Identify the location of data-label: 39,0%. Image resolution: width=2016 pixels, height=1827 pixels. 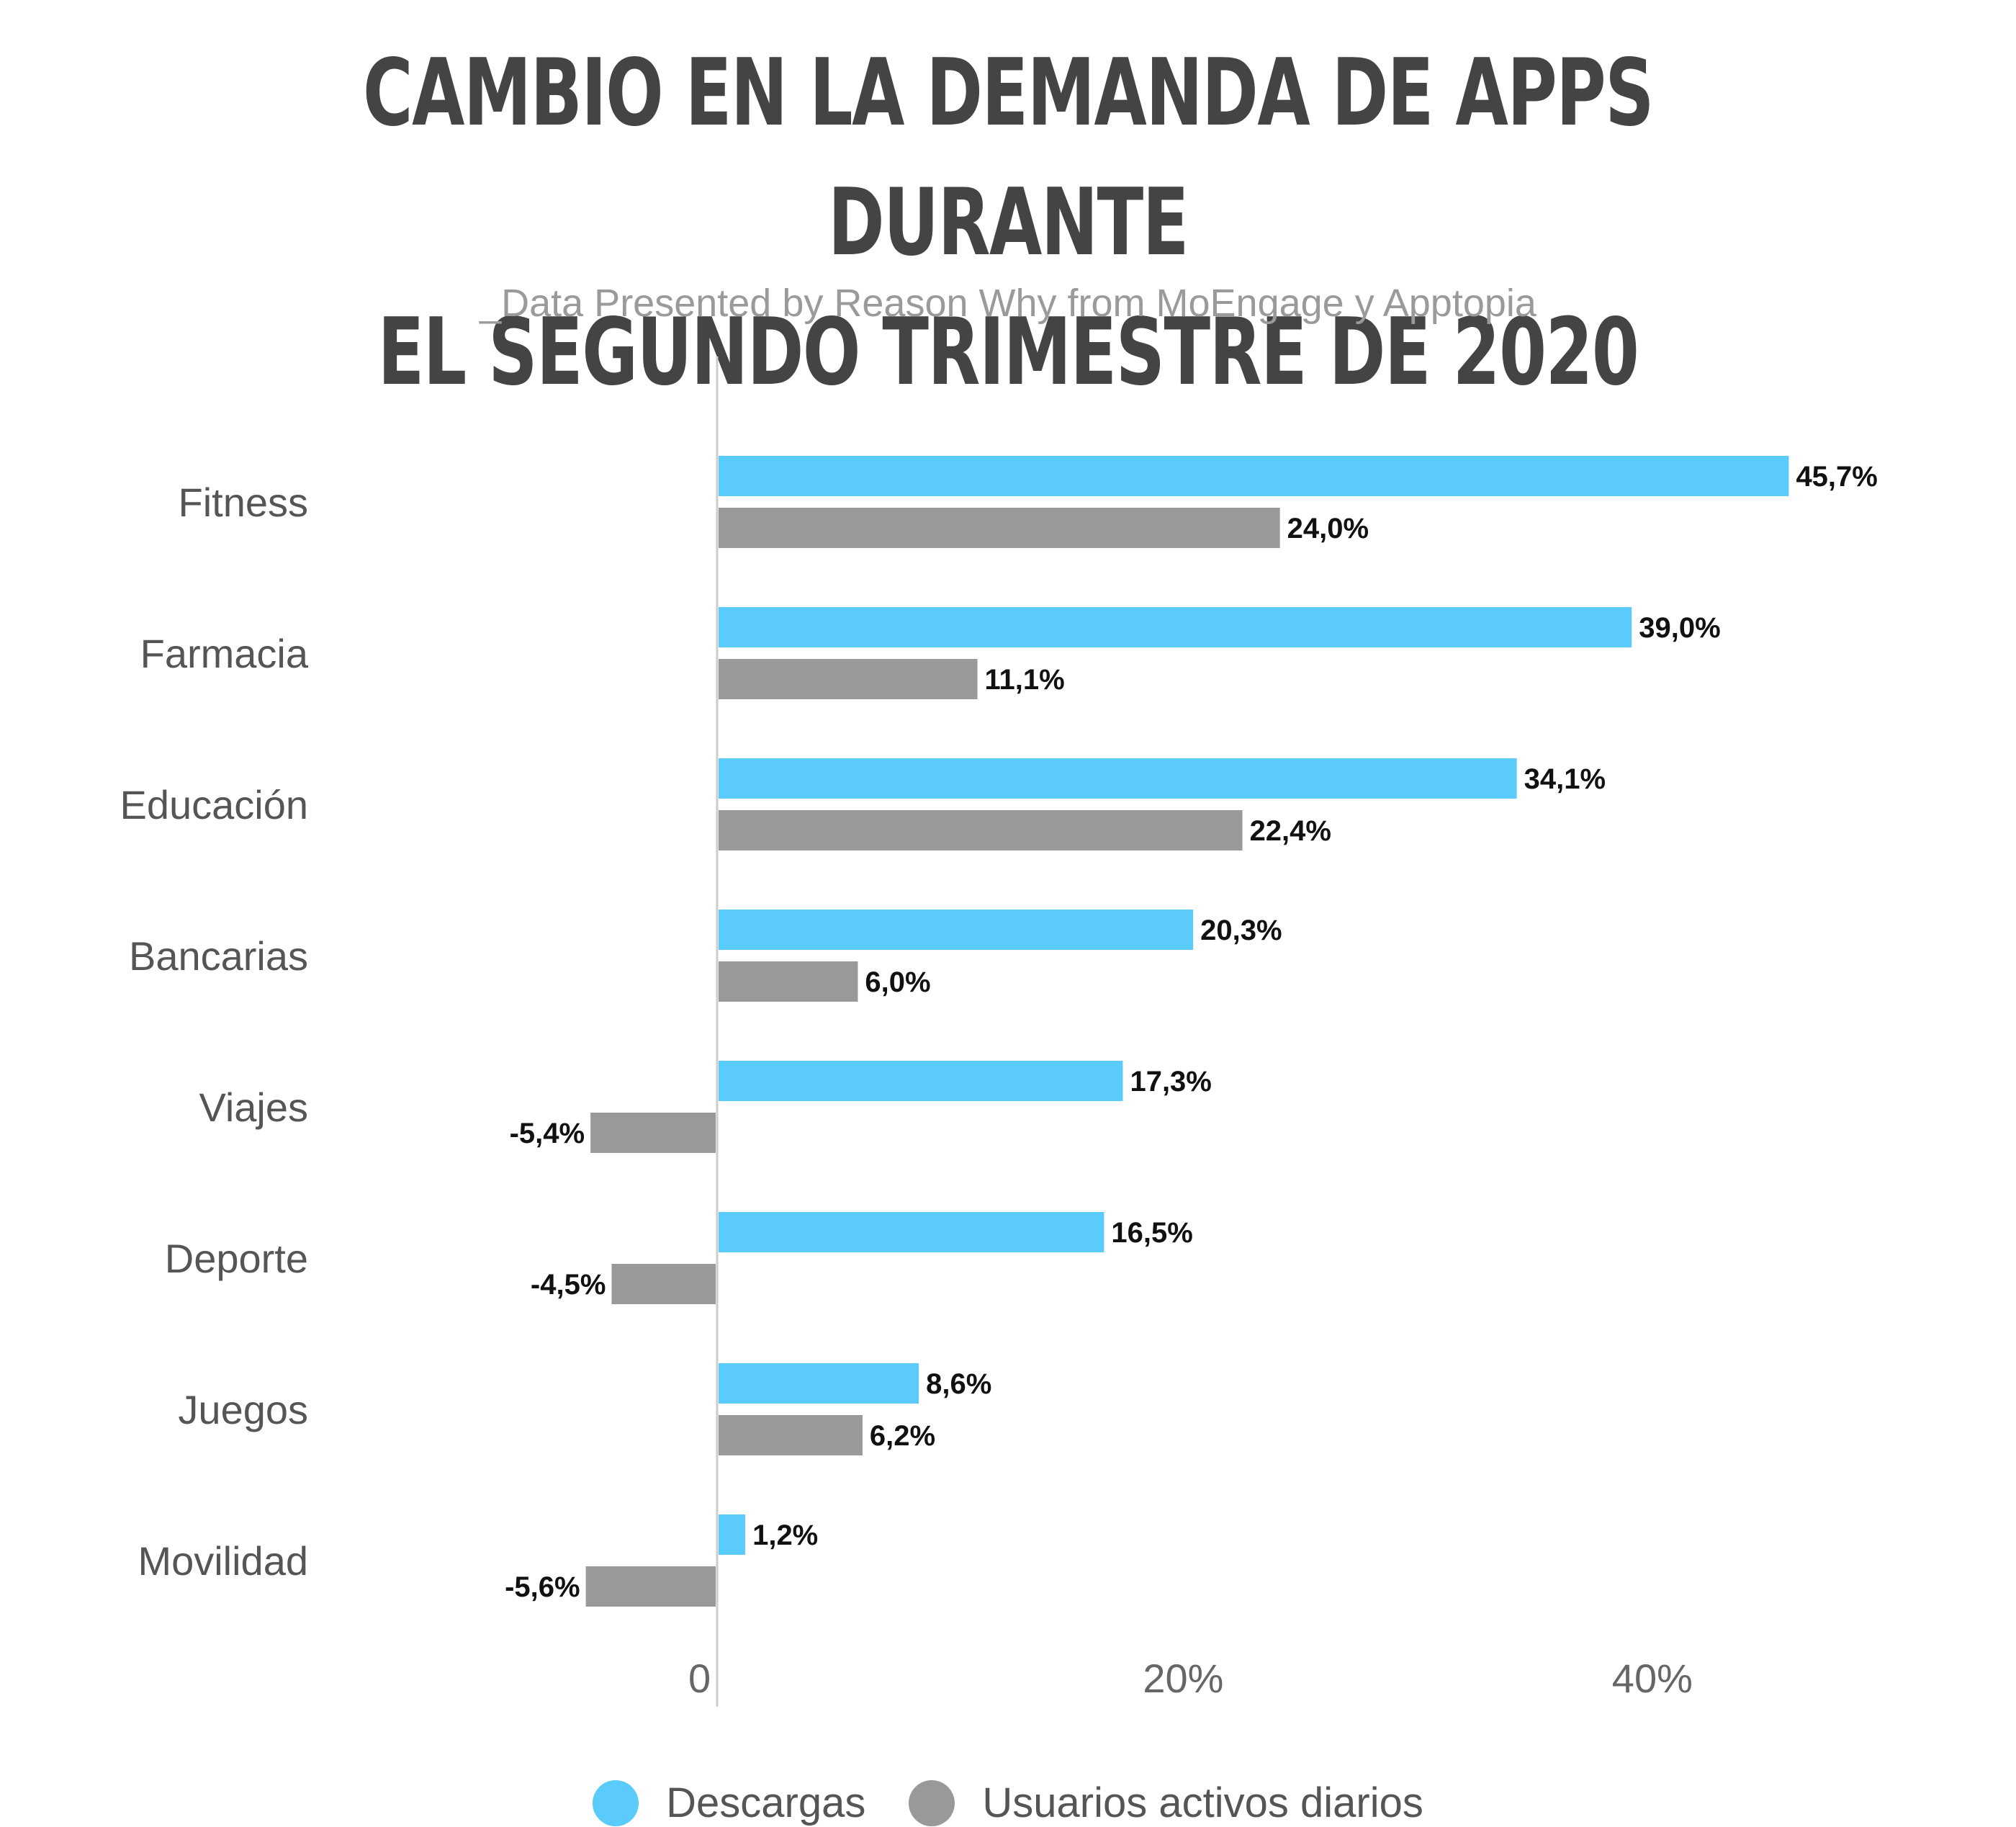
(1679, 628).